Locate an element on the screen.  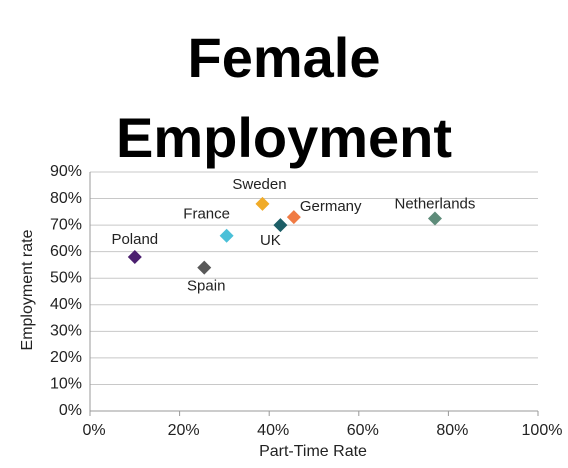
x-tick-label: 100% is located at coordinates (542, 430).